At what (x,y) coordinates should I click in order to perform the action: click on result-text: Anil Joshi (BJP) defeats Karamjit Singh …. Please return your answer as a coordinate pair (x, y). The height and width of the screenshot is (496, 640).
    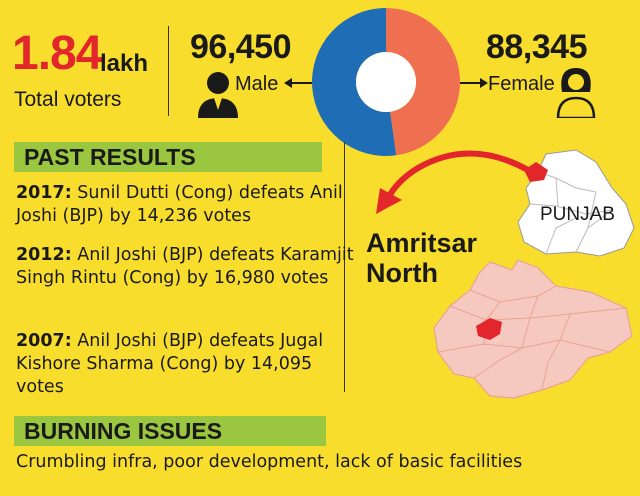
    Looking at the image, I should click on (185, 266).